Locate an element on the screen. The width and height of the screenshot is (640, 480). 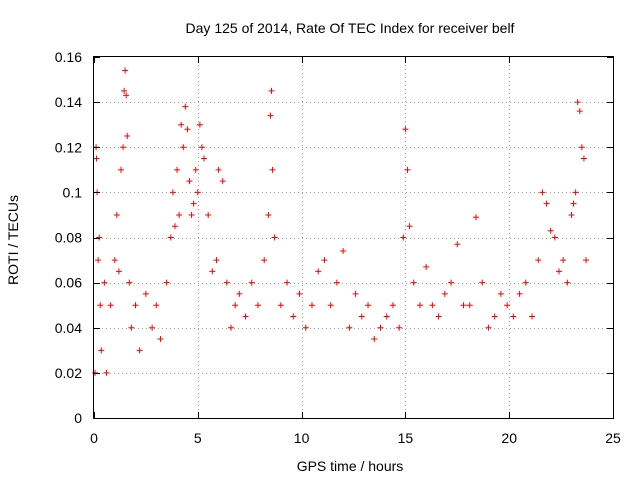
y-tick-label: 0.08 is located at coordinates (68, 238).